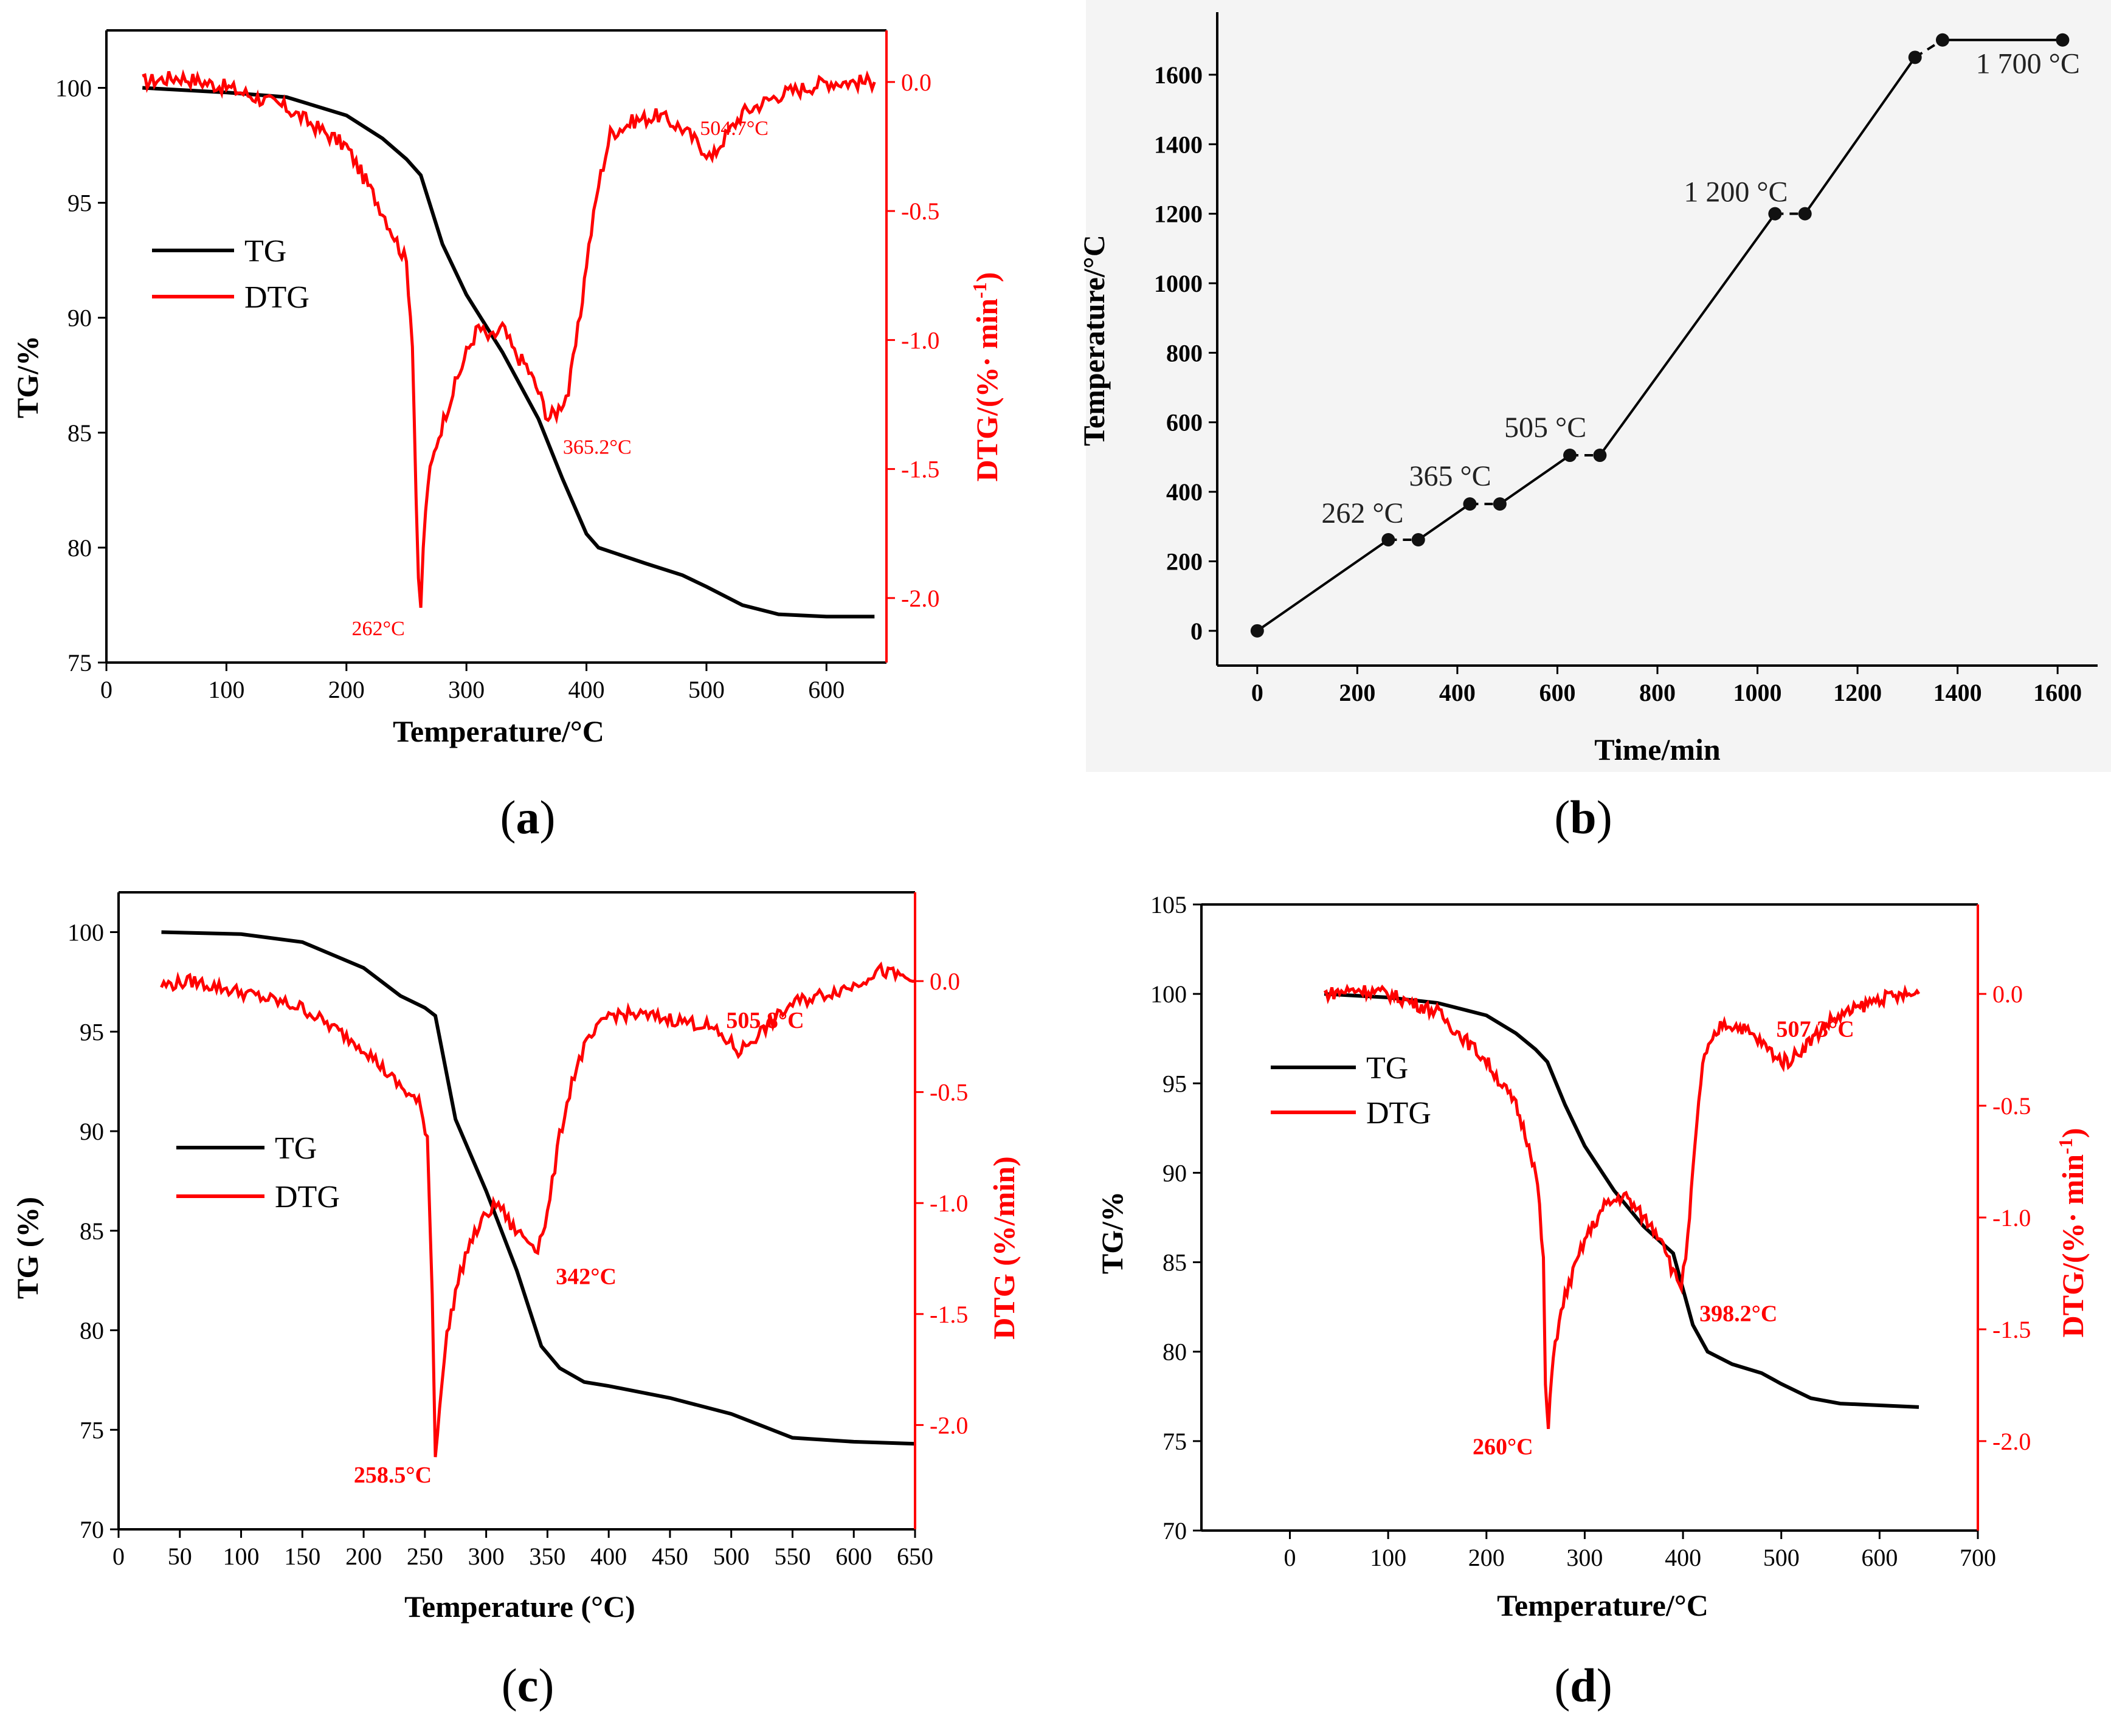 The image size is (2111, 1736). I want to click on y-tick-label: 70, so click(92, 1529).